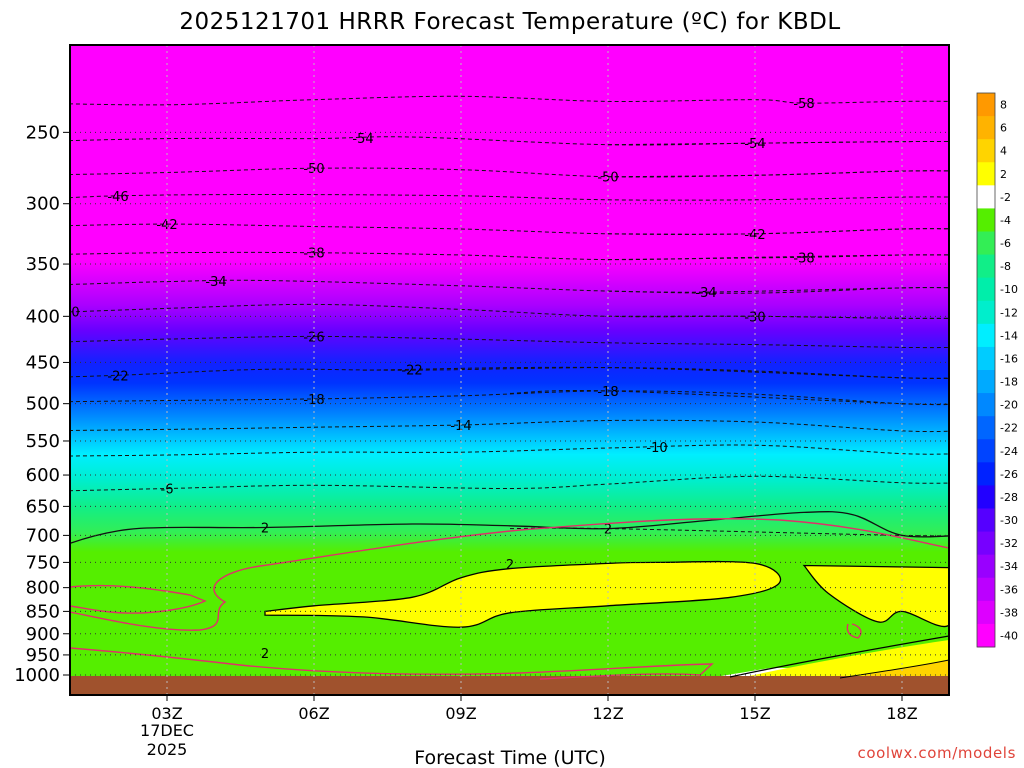  I want to click on isotherm-label: -26, so click(313, 337).